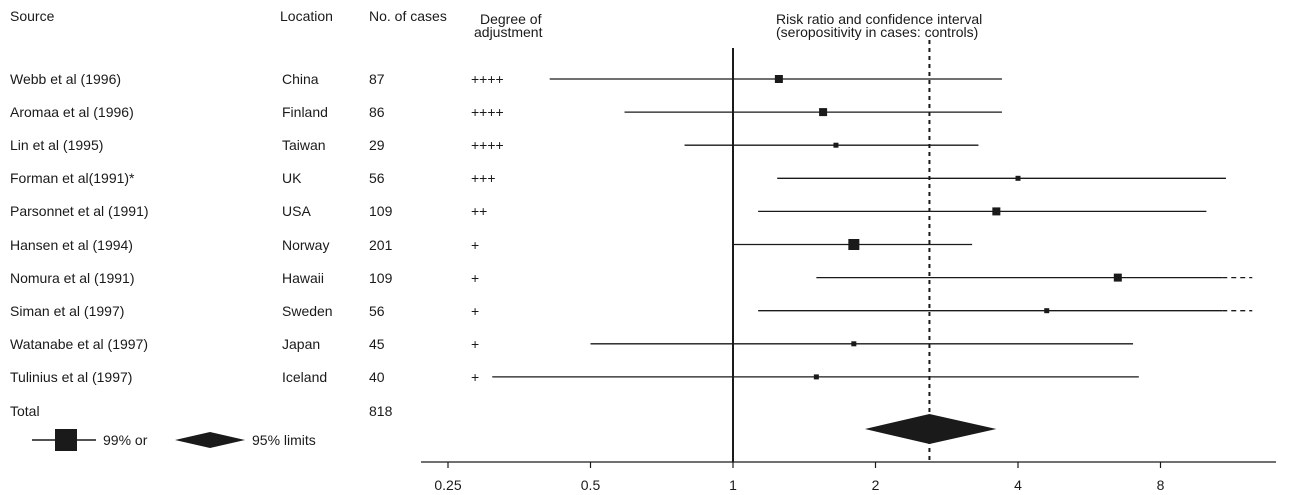 This screenshot has height=495, width=1295. Describe the element at coordinates (479, 211) in the screenshot. I see `study-adjustment: ++` at that location.